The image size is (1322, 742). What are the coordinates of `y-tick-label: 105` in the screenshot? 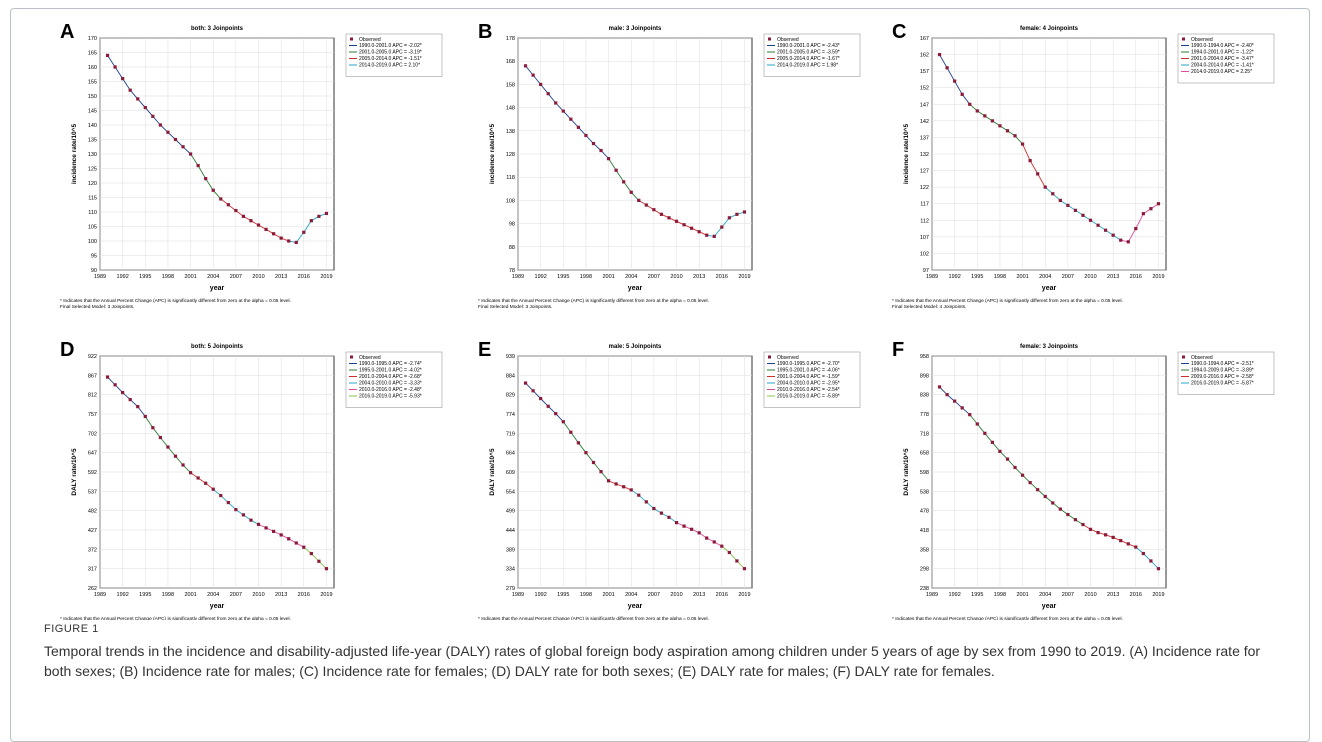 It's located at (92, 228).